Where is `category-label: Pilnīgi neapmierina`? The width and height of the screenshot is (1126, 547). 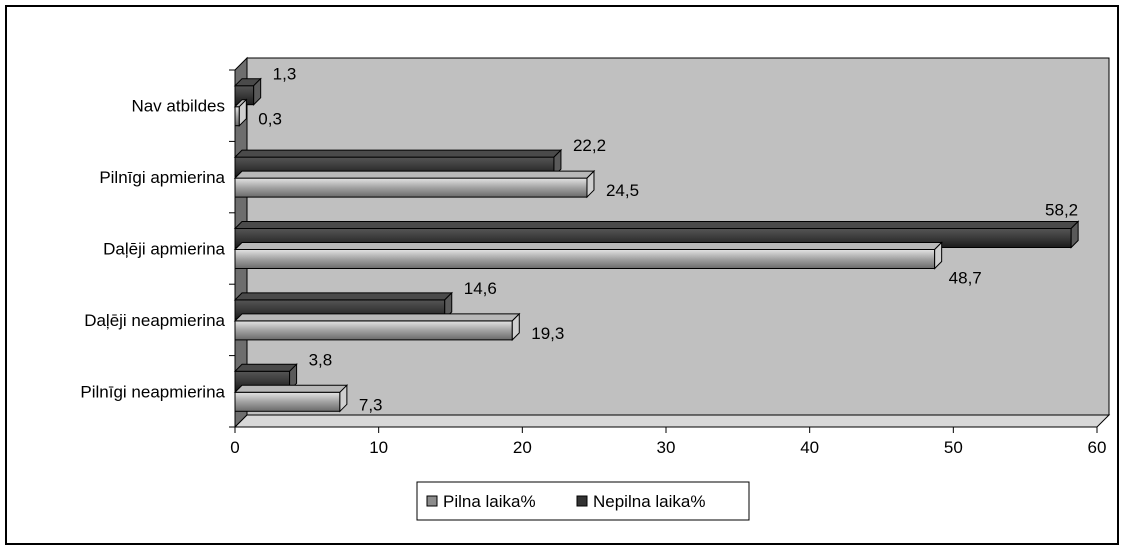
category-label: Pilnīgi neapmierina is located at coordinates (152, 391).